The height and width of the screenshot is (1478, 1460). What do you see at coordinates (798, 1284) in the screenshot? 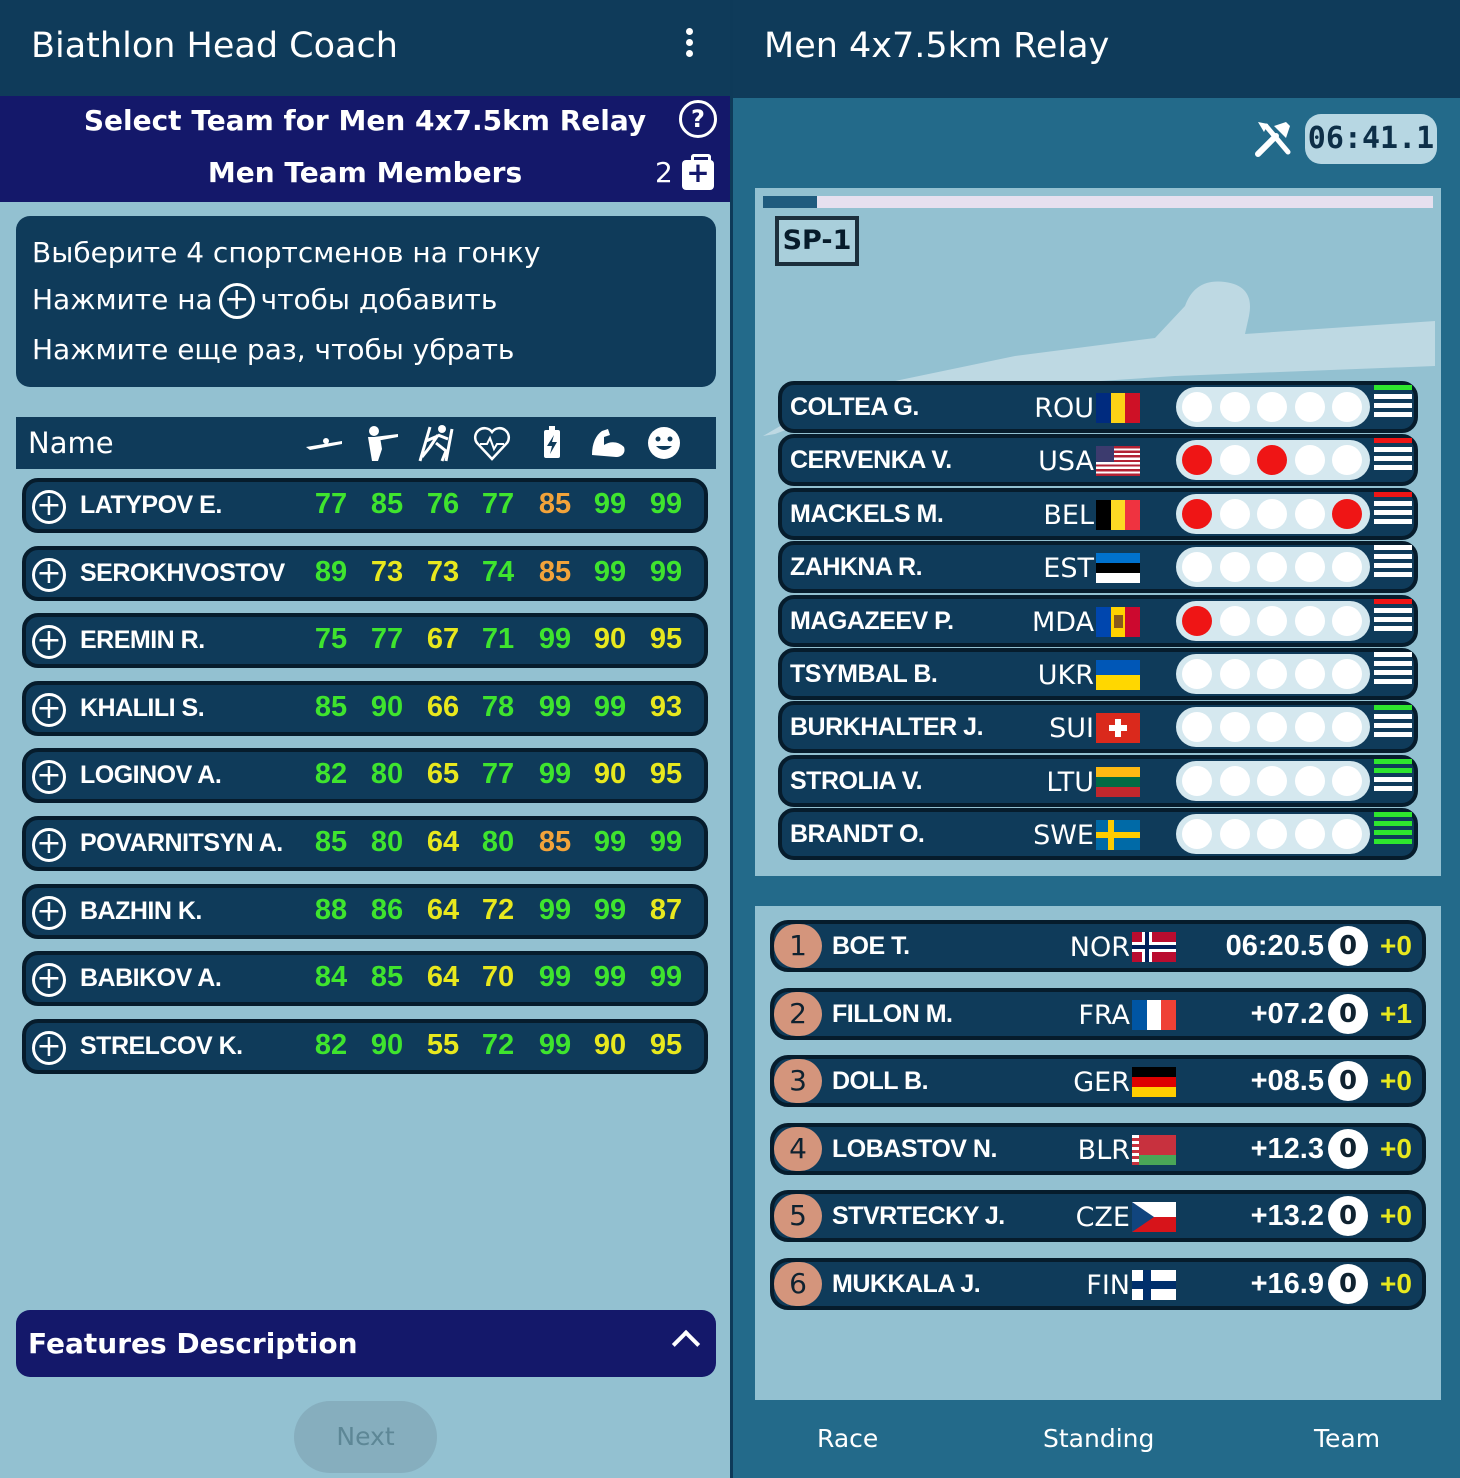
I see `rank-badge: 6` at bounding box center [798, 1284].